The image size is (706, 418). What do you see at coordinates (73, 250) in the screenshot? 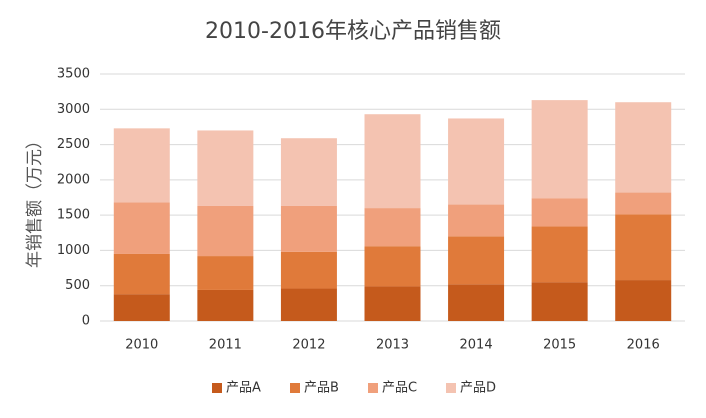
I see `y-tick-label: 1000` at bounding box center [73, 250].